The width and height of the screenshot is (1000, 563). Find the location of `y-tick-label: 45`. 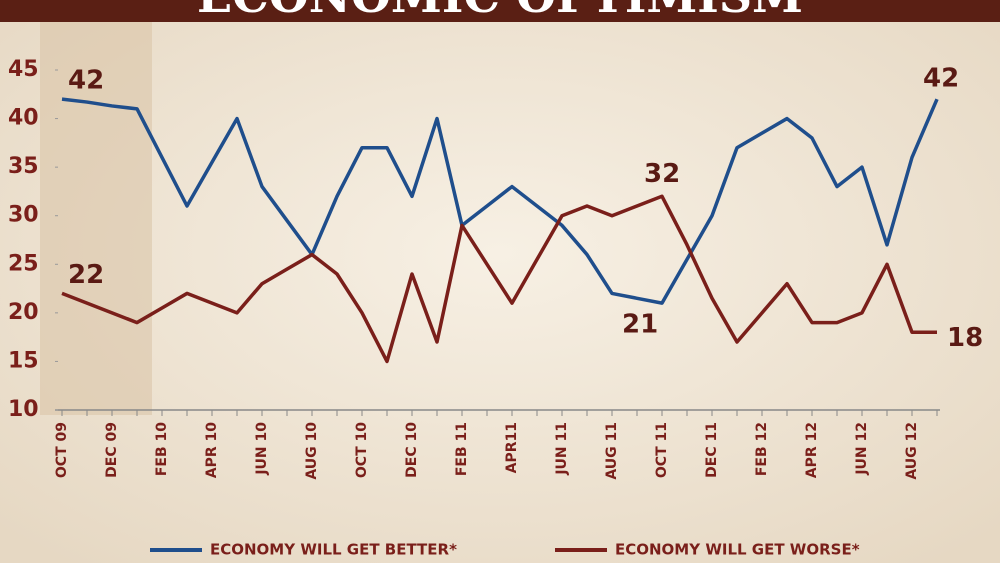

y-tick-label: 45 is located at coordinates (23, 69).